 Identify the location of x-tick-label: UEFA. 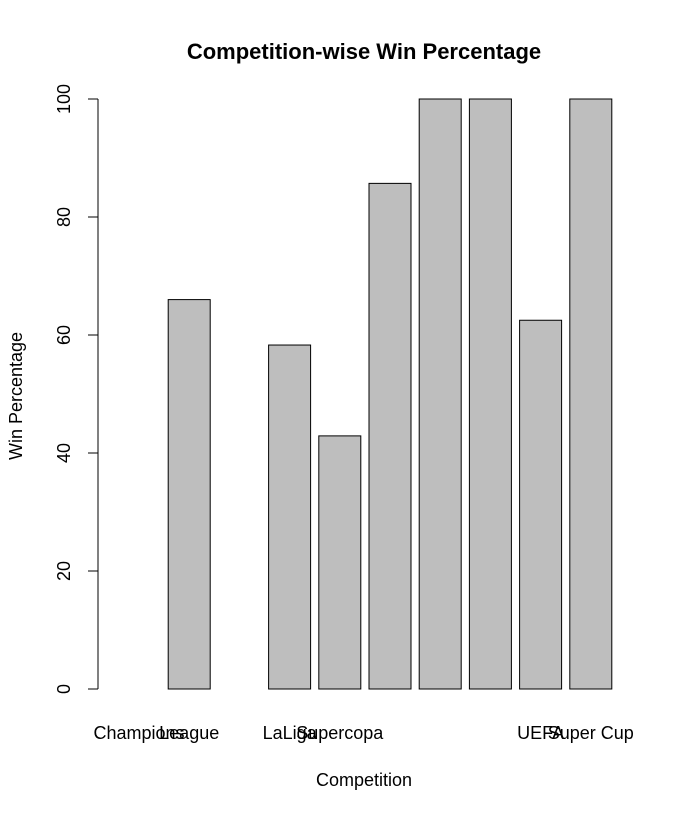
(540, 733).